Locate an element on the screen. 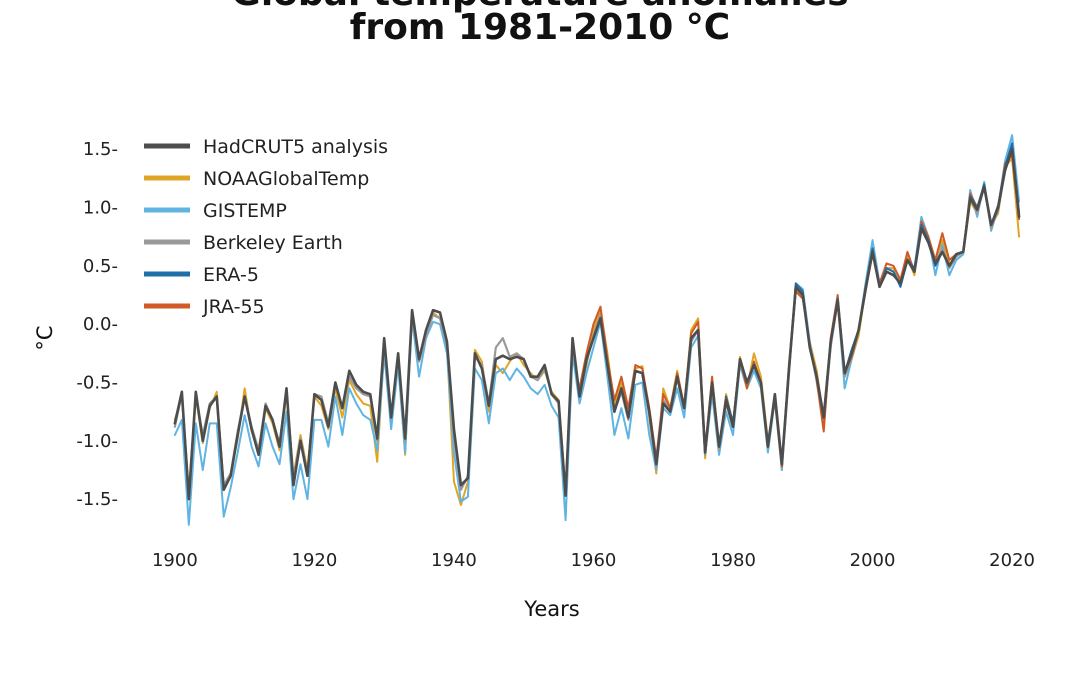 This screenshot has width=1080, height=675. x-tick-label: 1920 is located at coordinates (315, 560).